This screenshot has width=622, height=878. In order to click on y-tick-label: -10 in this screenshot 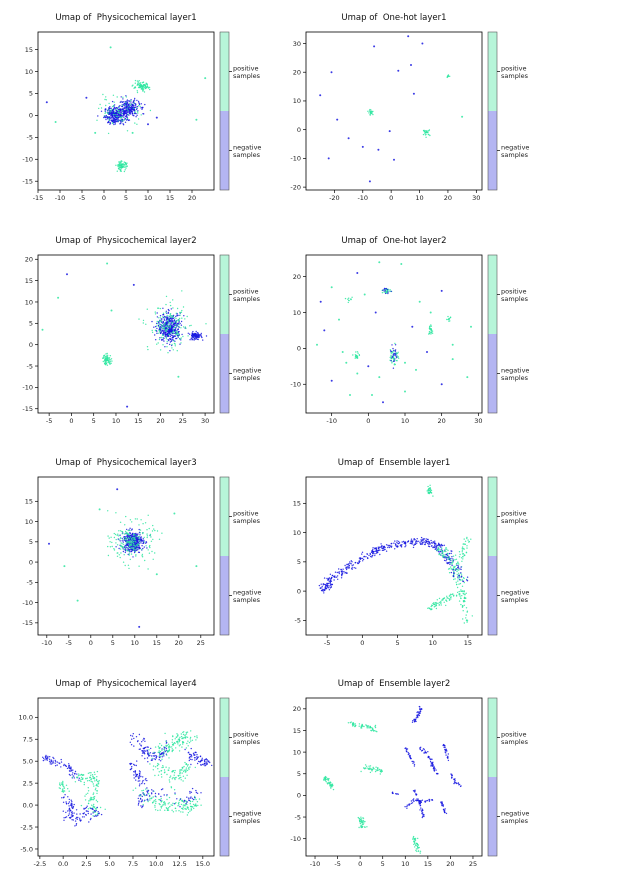, I will do `click(27, 603)`.